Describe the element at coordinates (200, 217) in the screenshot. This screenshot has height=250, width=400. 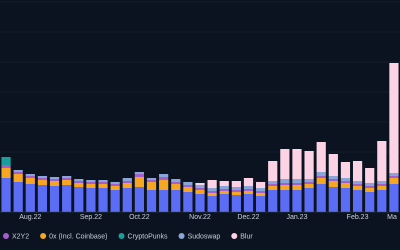
I see `x-tick-label: Nov.22` at that location.